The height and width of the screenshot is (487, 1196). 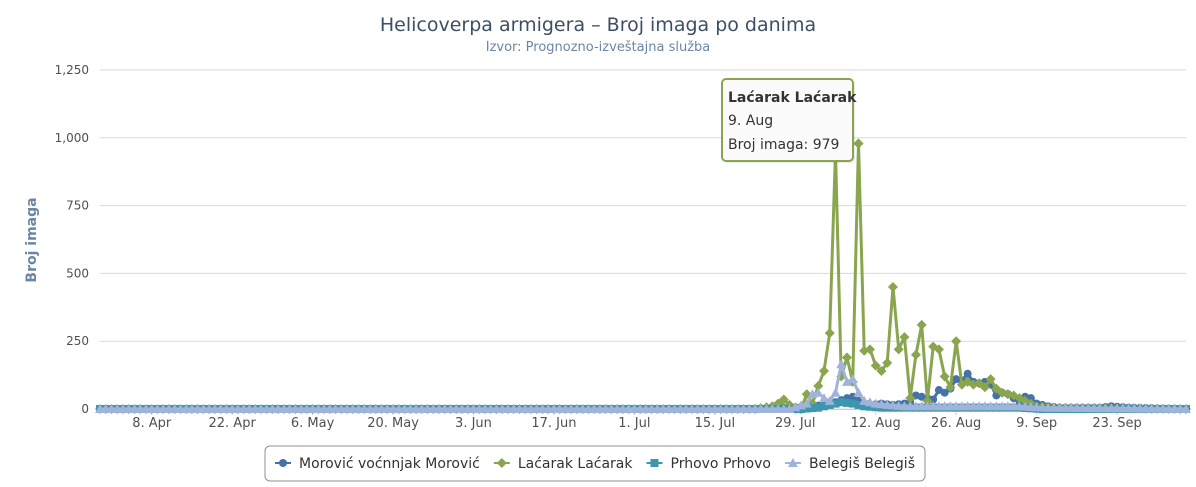 I want to click on y-tick-label: 1,000, so click(x=72, y=138).